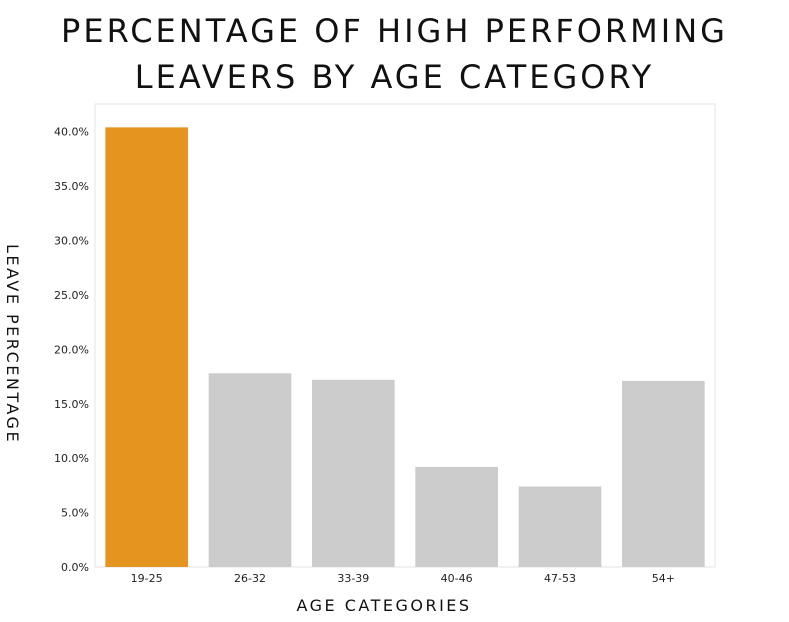 The image size is (789, 622). What do you see at coordinates (147, 578) in the screenshot?
I see `x-tick-label: 19-25` at bounding box center [147, 578].